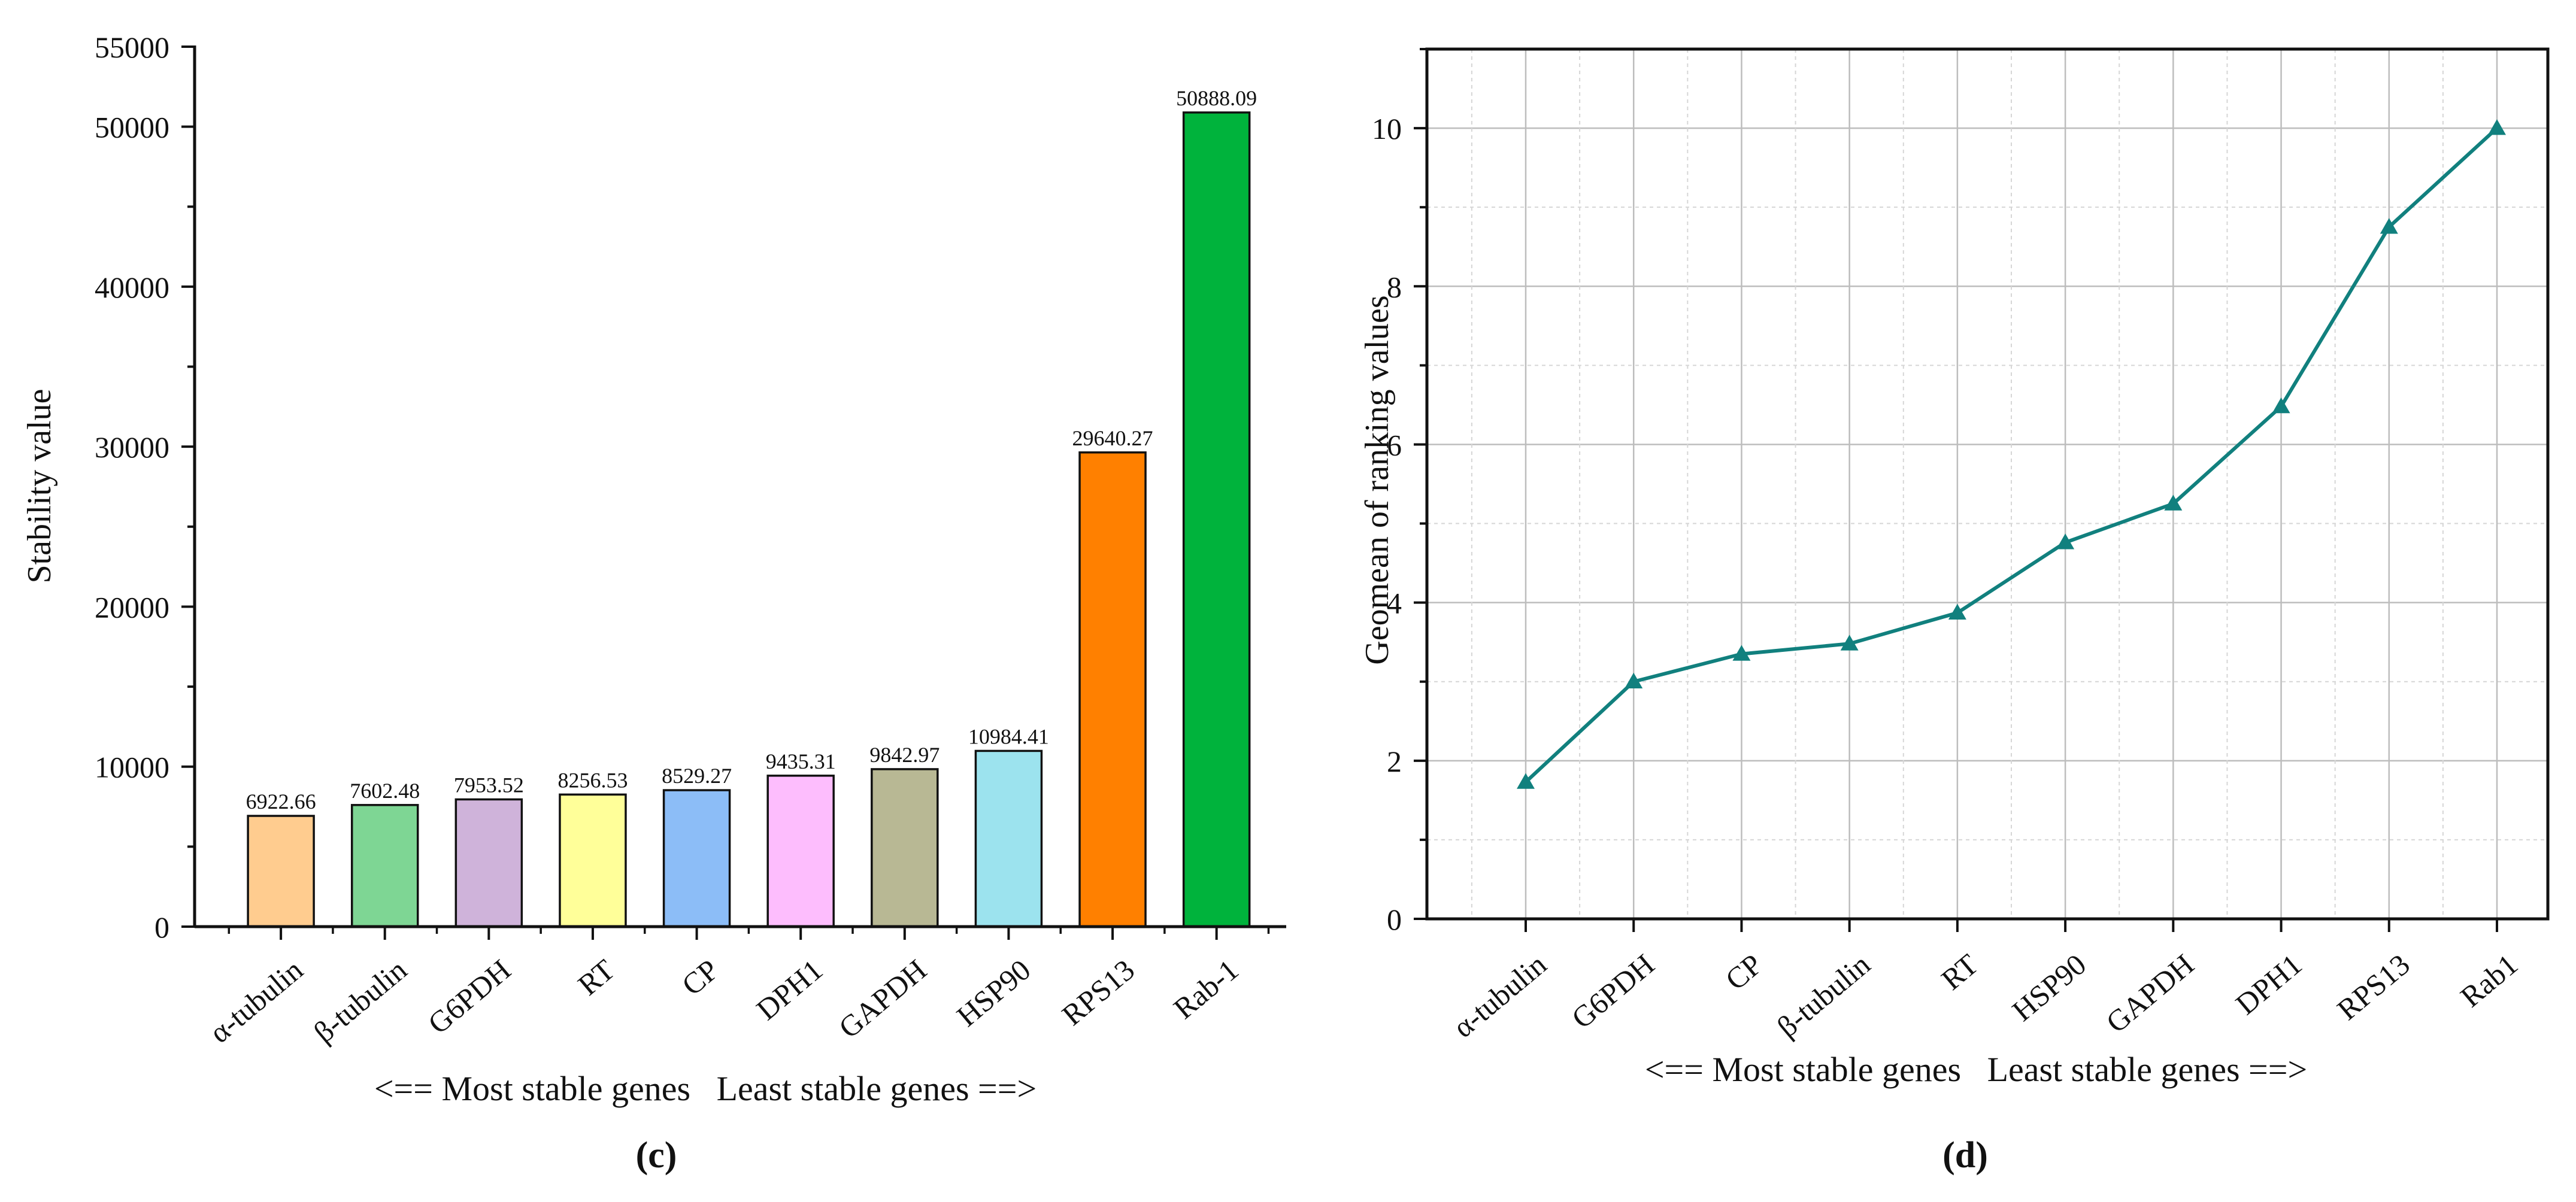  Describe the element at coordinates (132, 447) in the screenshot. I see `y-tick-label: 30000` at that location.